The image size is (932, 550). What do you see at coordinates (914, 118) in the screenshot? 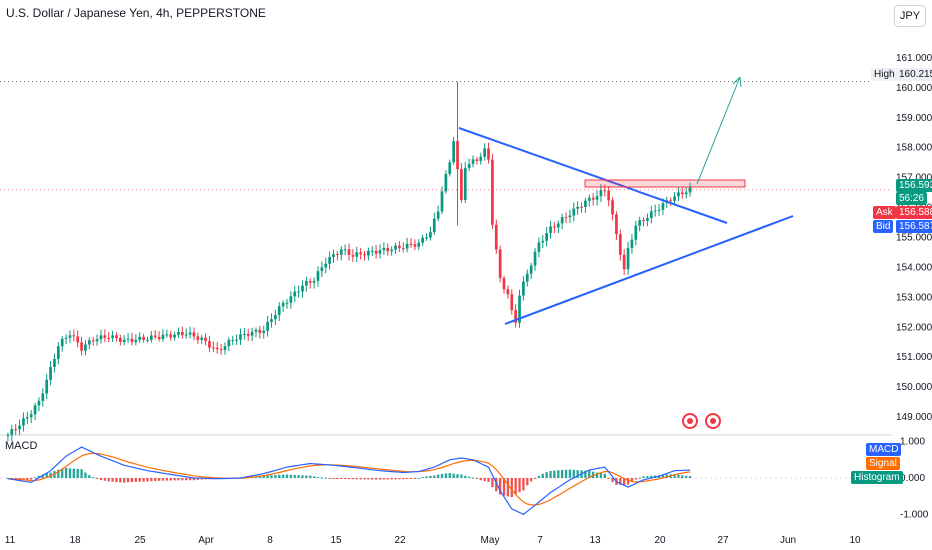
I see `price-tick-label: 159.000` at bounding box center [914, 118].